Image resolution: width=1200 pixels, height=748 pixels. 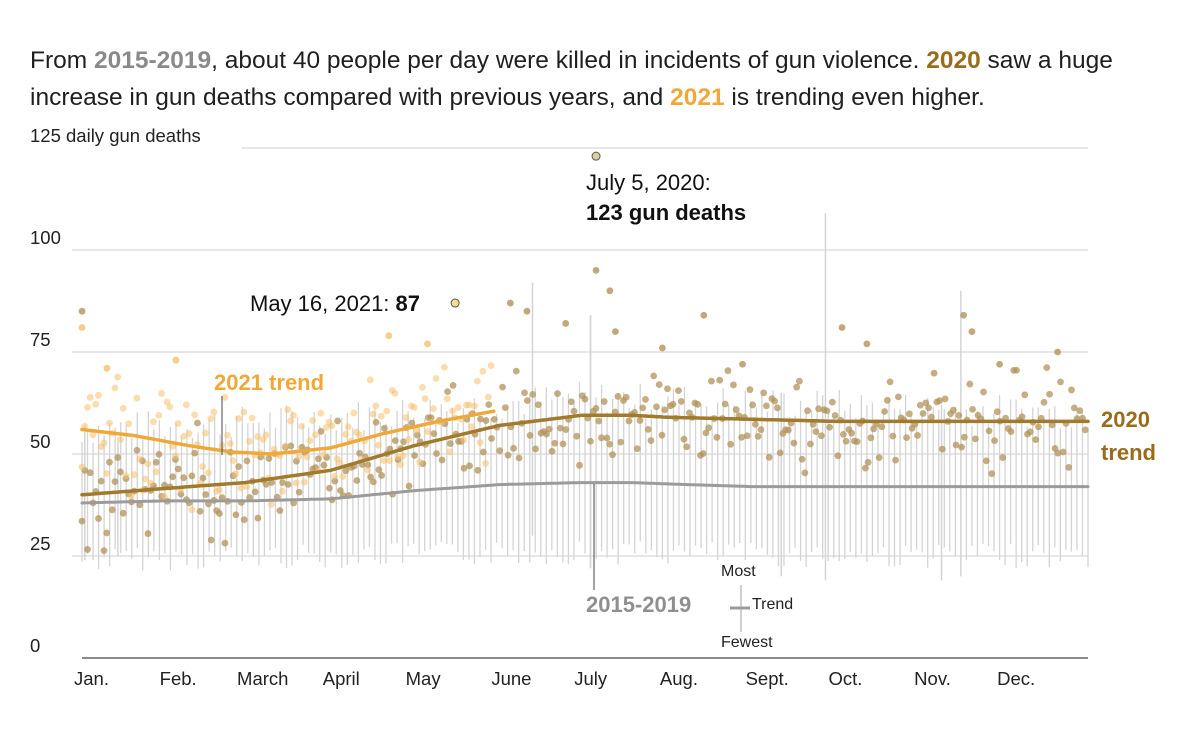 I want to click on y-tick-label: 75, so click(x=40, y=339).